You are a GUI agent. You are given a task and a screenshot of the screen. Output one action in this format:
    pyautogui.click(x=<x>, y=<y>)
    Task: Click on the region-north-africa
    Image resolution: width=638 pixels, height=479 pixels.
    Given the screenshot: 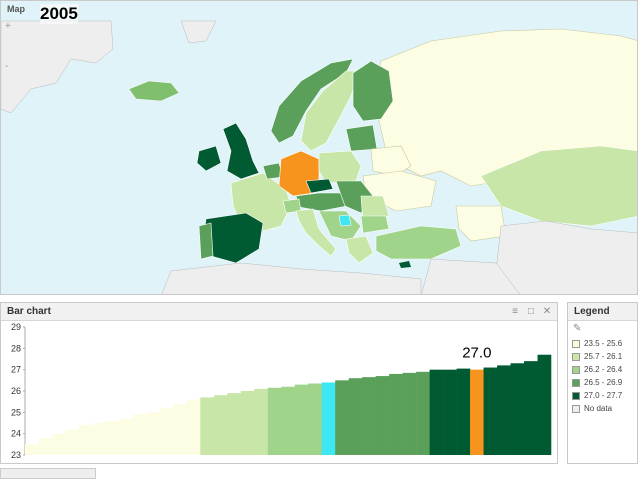 What is the action you would take?
    pyautogui.click(x=291, y=278)
    